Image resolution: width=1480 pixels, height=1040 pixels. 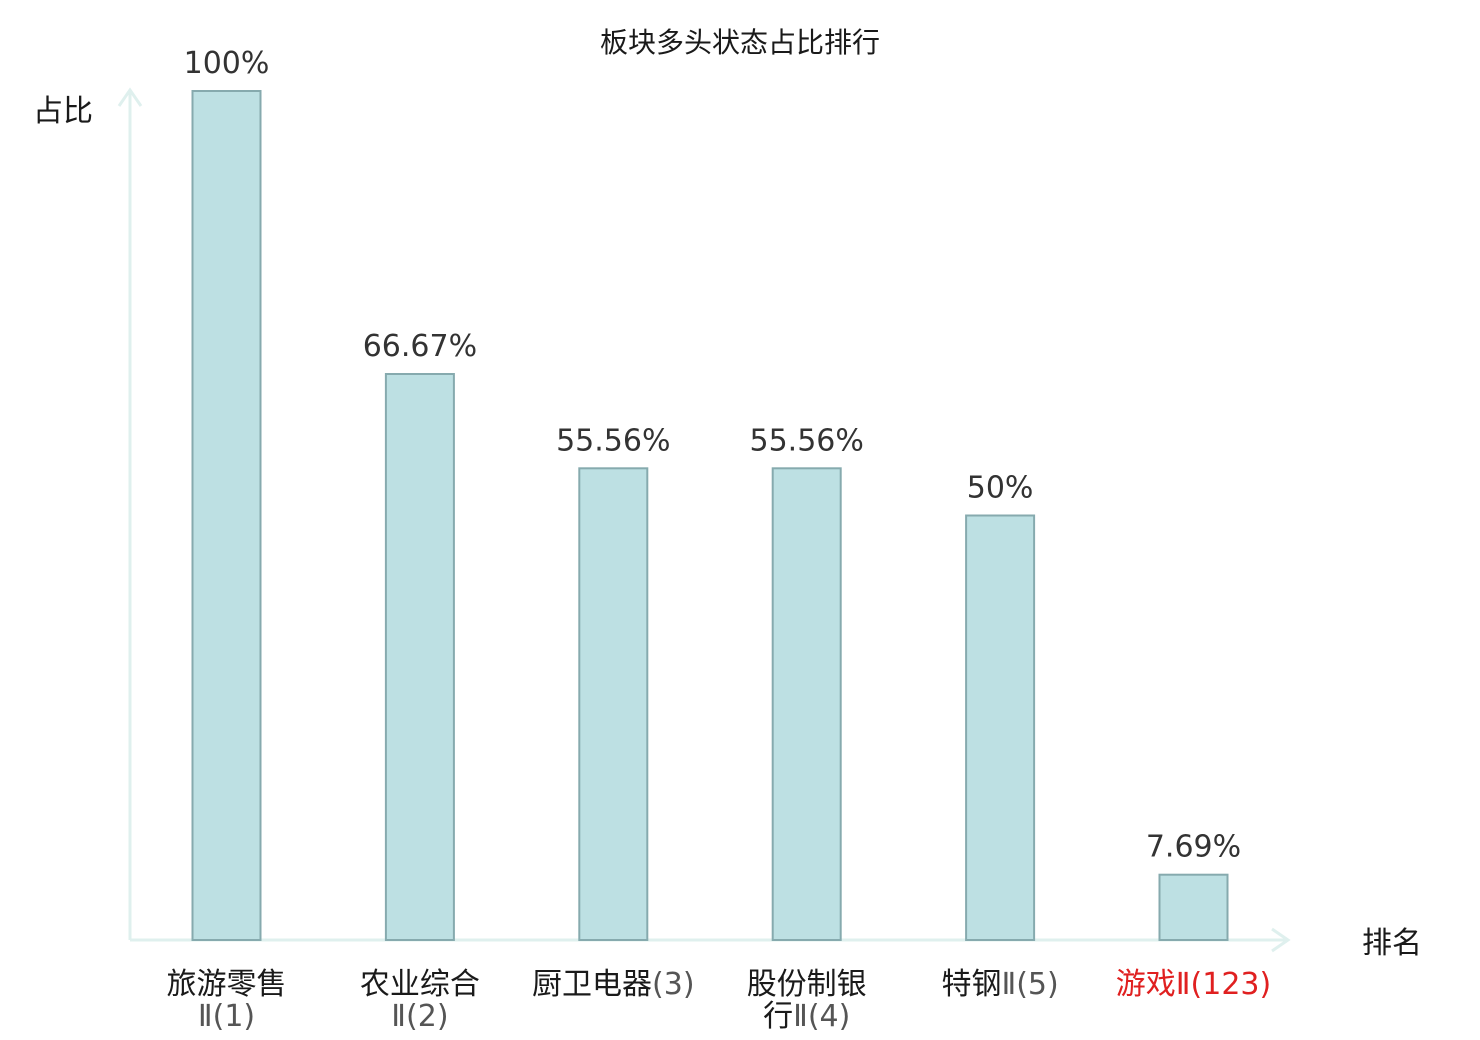 What do you see at coordinates (1000, 488) in the screenshot?
I see `bar-value-label: 50%` at bounding box center [1000, 488].